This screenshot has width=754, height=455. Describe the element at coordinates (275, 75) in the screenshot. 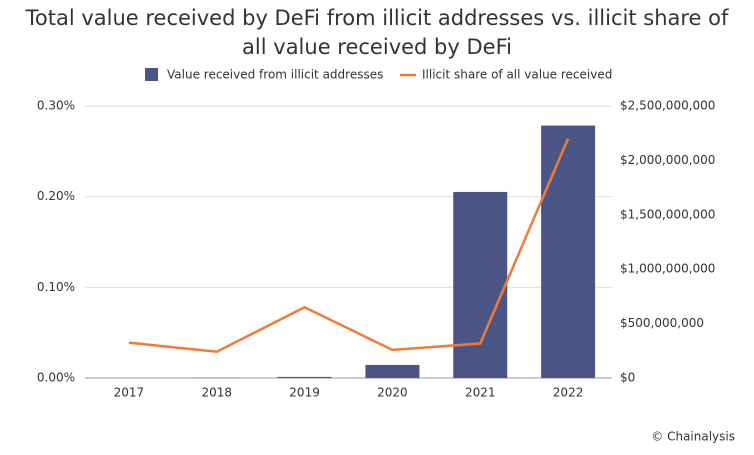

I see `legend-label: Value received from illicit addresses` at that location.